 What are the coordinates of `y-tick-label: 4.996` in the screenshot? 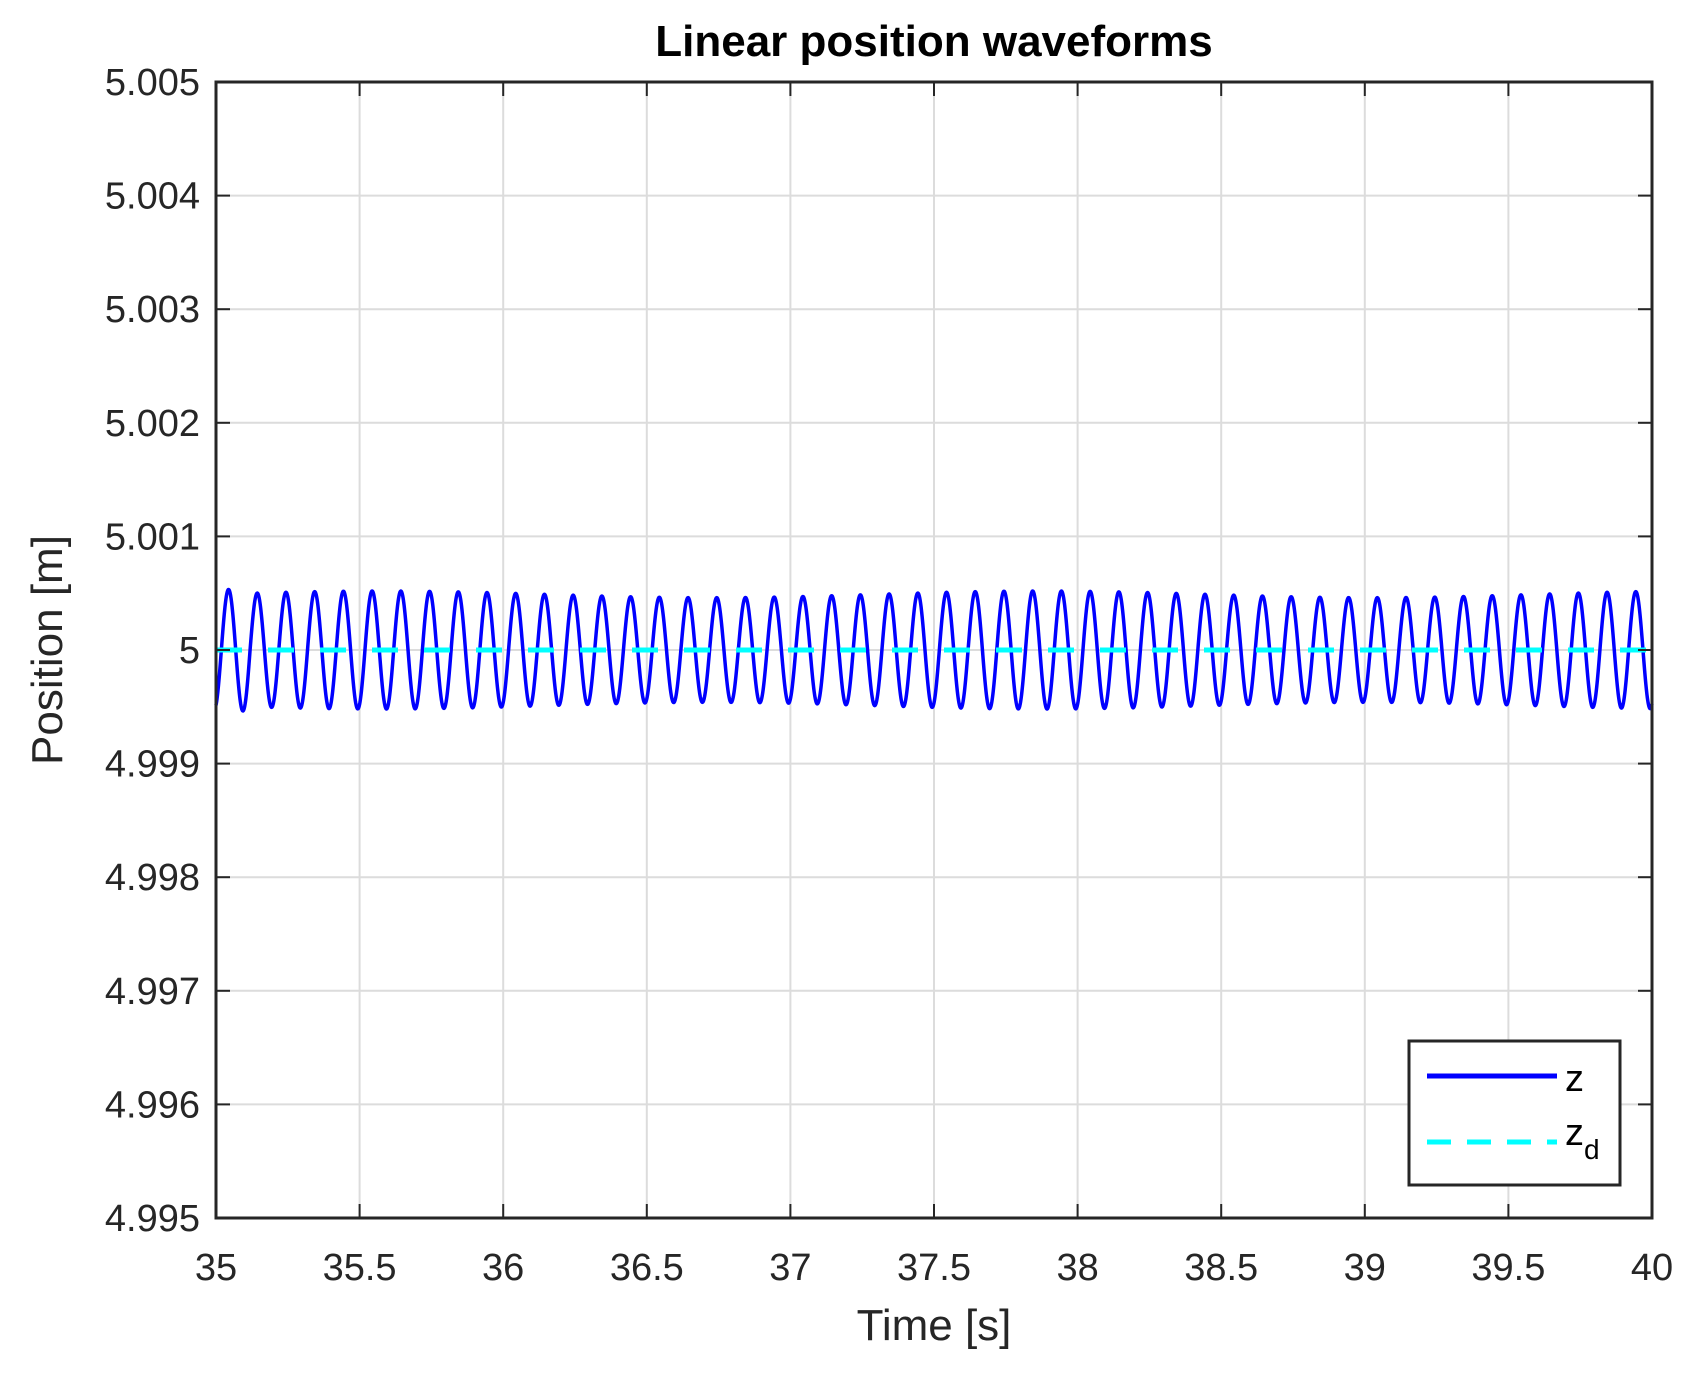 It's located at (152, 1105).